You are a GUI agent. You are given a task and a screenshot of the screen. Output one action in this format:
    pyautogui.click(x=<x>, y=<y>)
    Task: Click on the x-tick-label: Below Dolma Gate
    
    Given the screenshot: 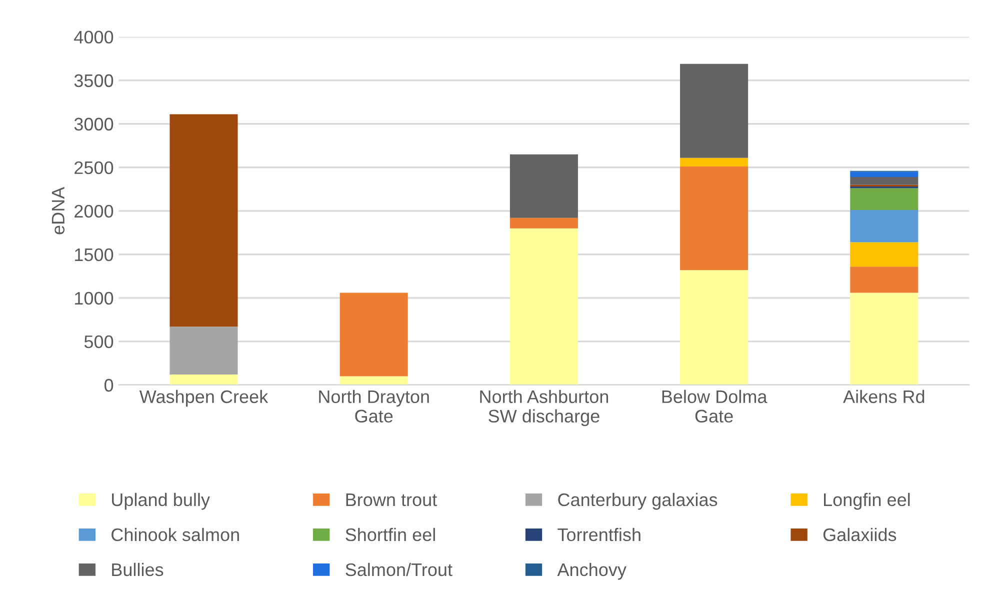 What is the action you would take?
    pyautogui.click(x=715, y=406)
    